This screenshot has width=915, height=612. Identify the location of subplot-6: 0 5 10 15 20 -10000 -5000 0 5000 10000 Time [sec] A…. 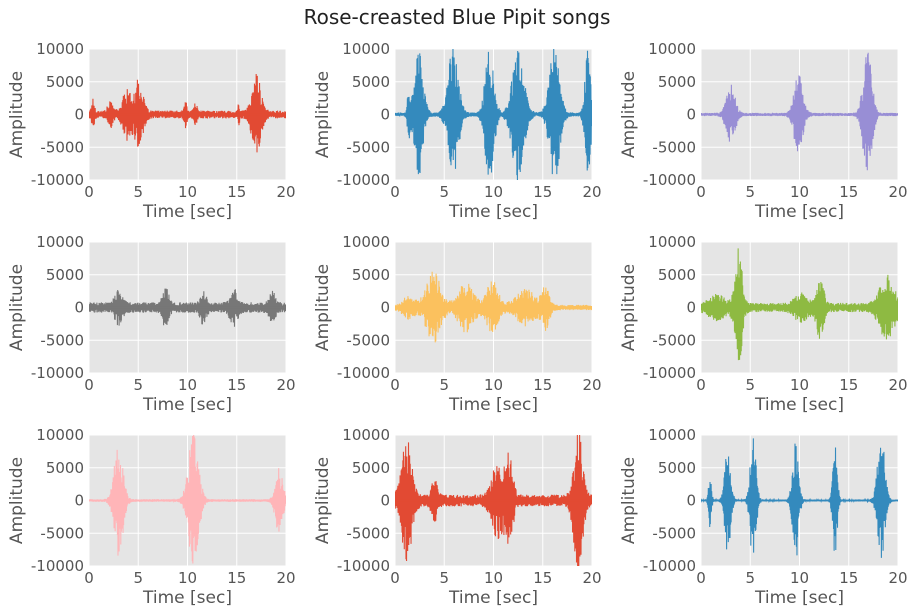
(763, 324).